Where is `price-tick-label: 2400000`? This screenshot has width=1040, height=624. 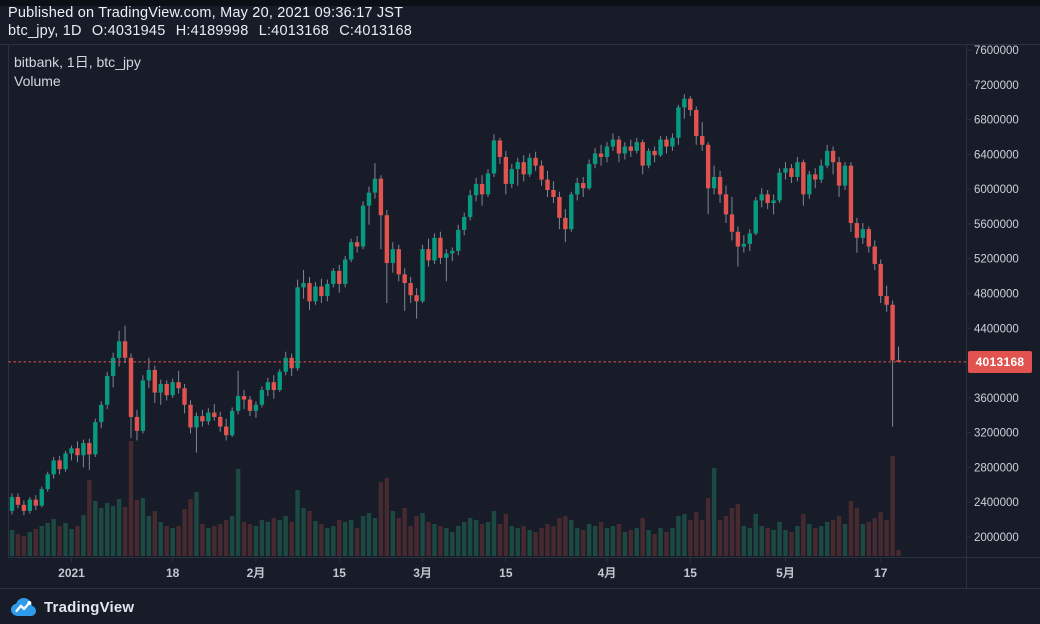
price-tick-label: 2400000 is located at coordinates (996, 503).